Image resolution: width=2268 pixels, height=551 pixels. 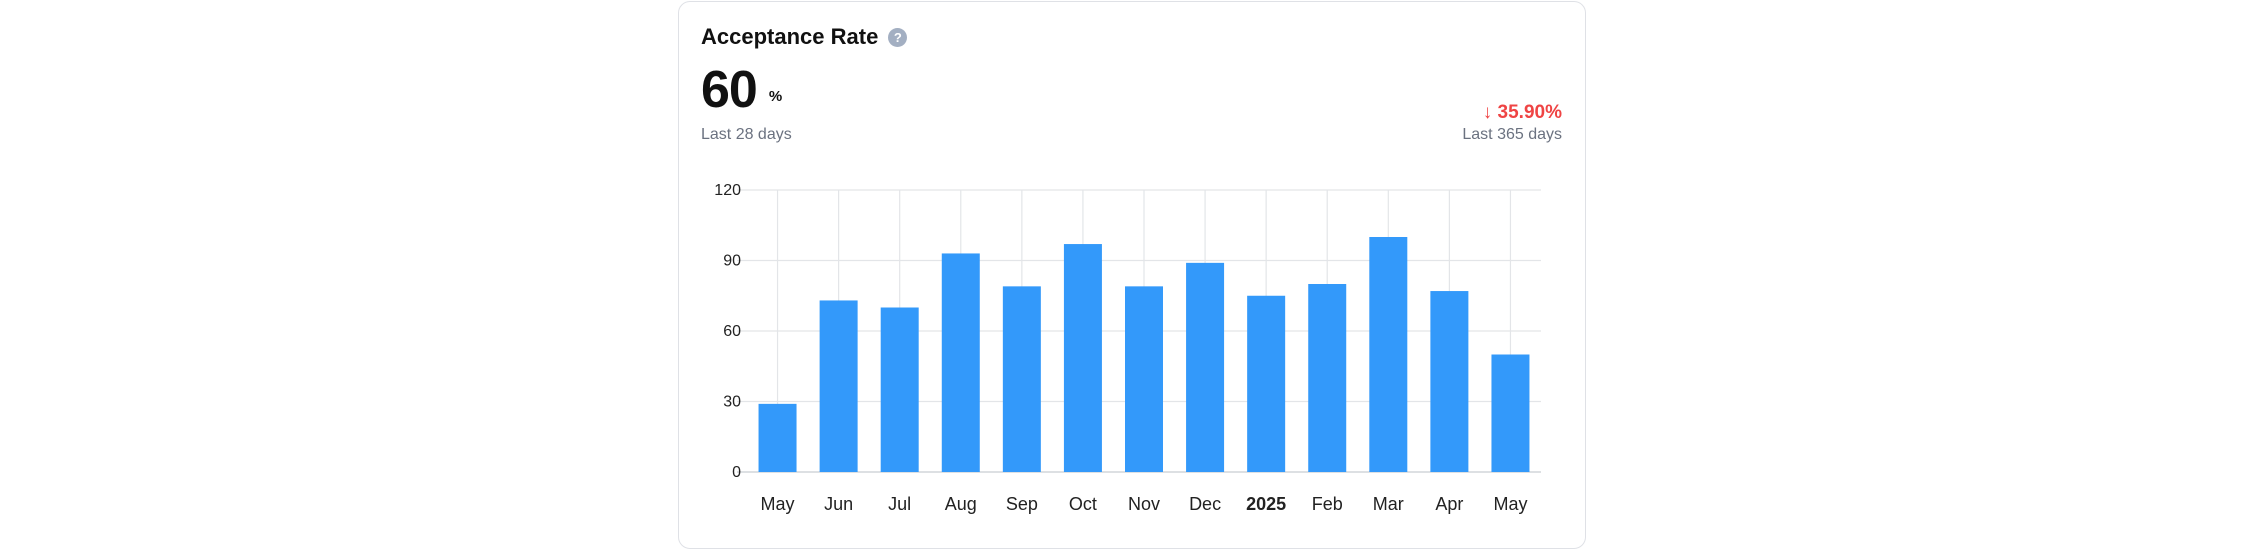 What do you see at coordinates (727, 190) in the screenshot?
I see `y-tick-label: 120` at bounding box center [727, 190].